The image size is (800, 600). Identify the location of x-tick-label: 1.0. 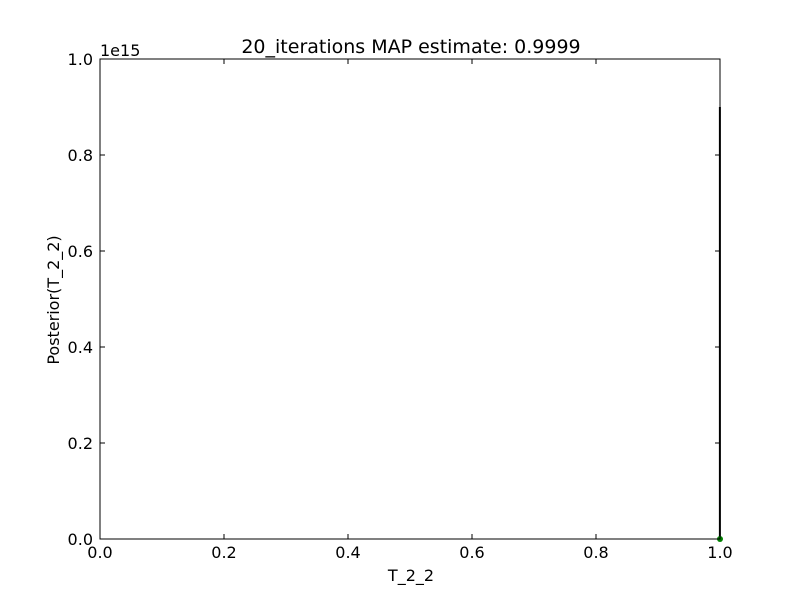
(719, 552).